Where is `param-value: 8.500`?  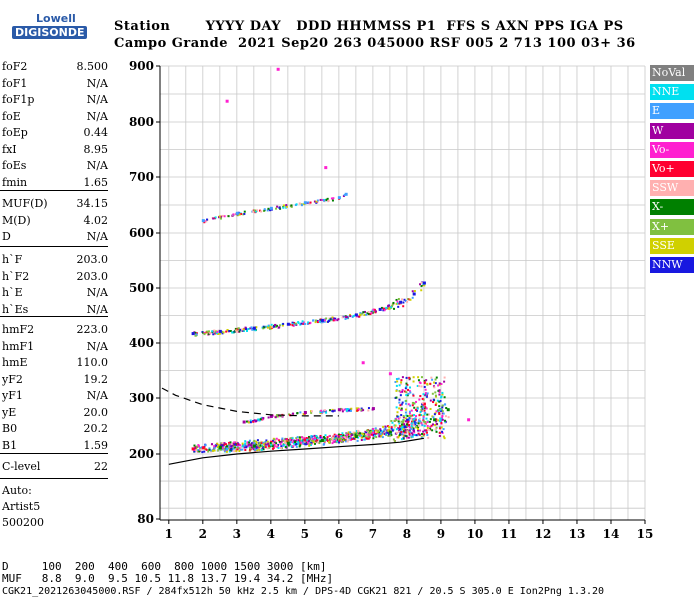
param-value: 8.500 is located at coordinates (92, 66).